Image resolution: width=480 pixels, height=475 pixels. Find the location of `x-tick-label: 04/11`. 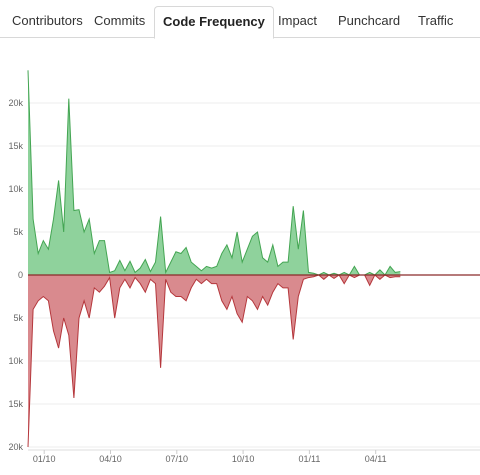

x-tick-label: 04/11 is located at coordinates (376, 459).